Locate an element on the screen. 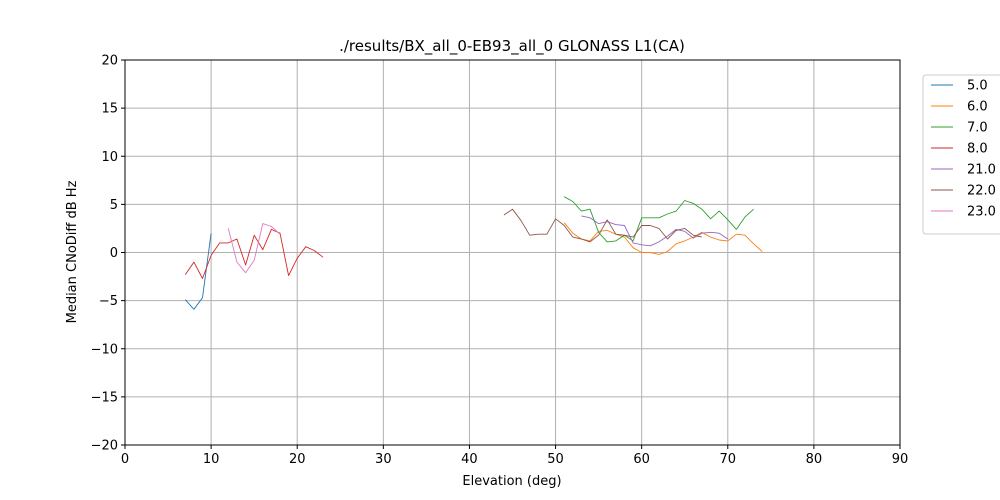 The image size is (1000, 500). x-tick-label: 90 is located at coordinates (900, 459).